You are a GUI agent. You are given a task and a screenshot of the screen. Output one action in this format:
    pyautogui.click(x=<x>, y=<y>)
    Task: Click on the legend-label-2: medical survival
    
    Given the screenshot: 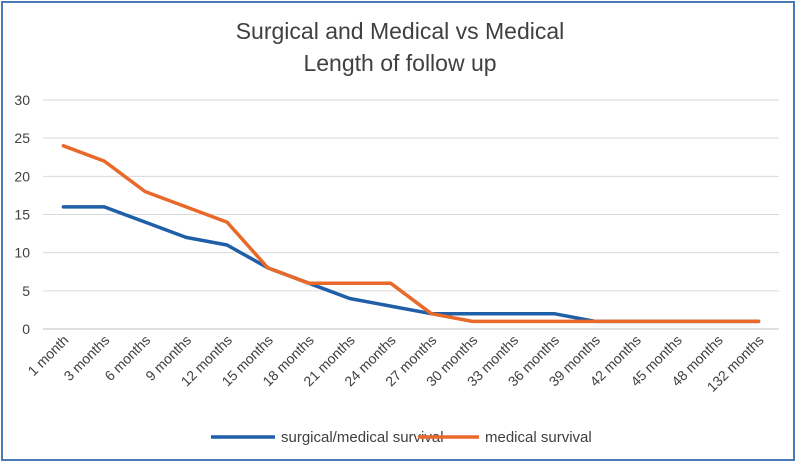 What is the action you would take?
    pyautogui.click(x=538, y=437)
    